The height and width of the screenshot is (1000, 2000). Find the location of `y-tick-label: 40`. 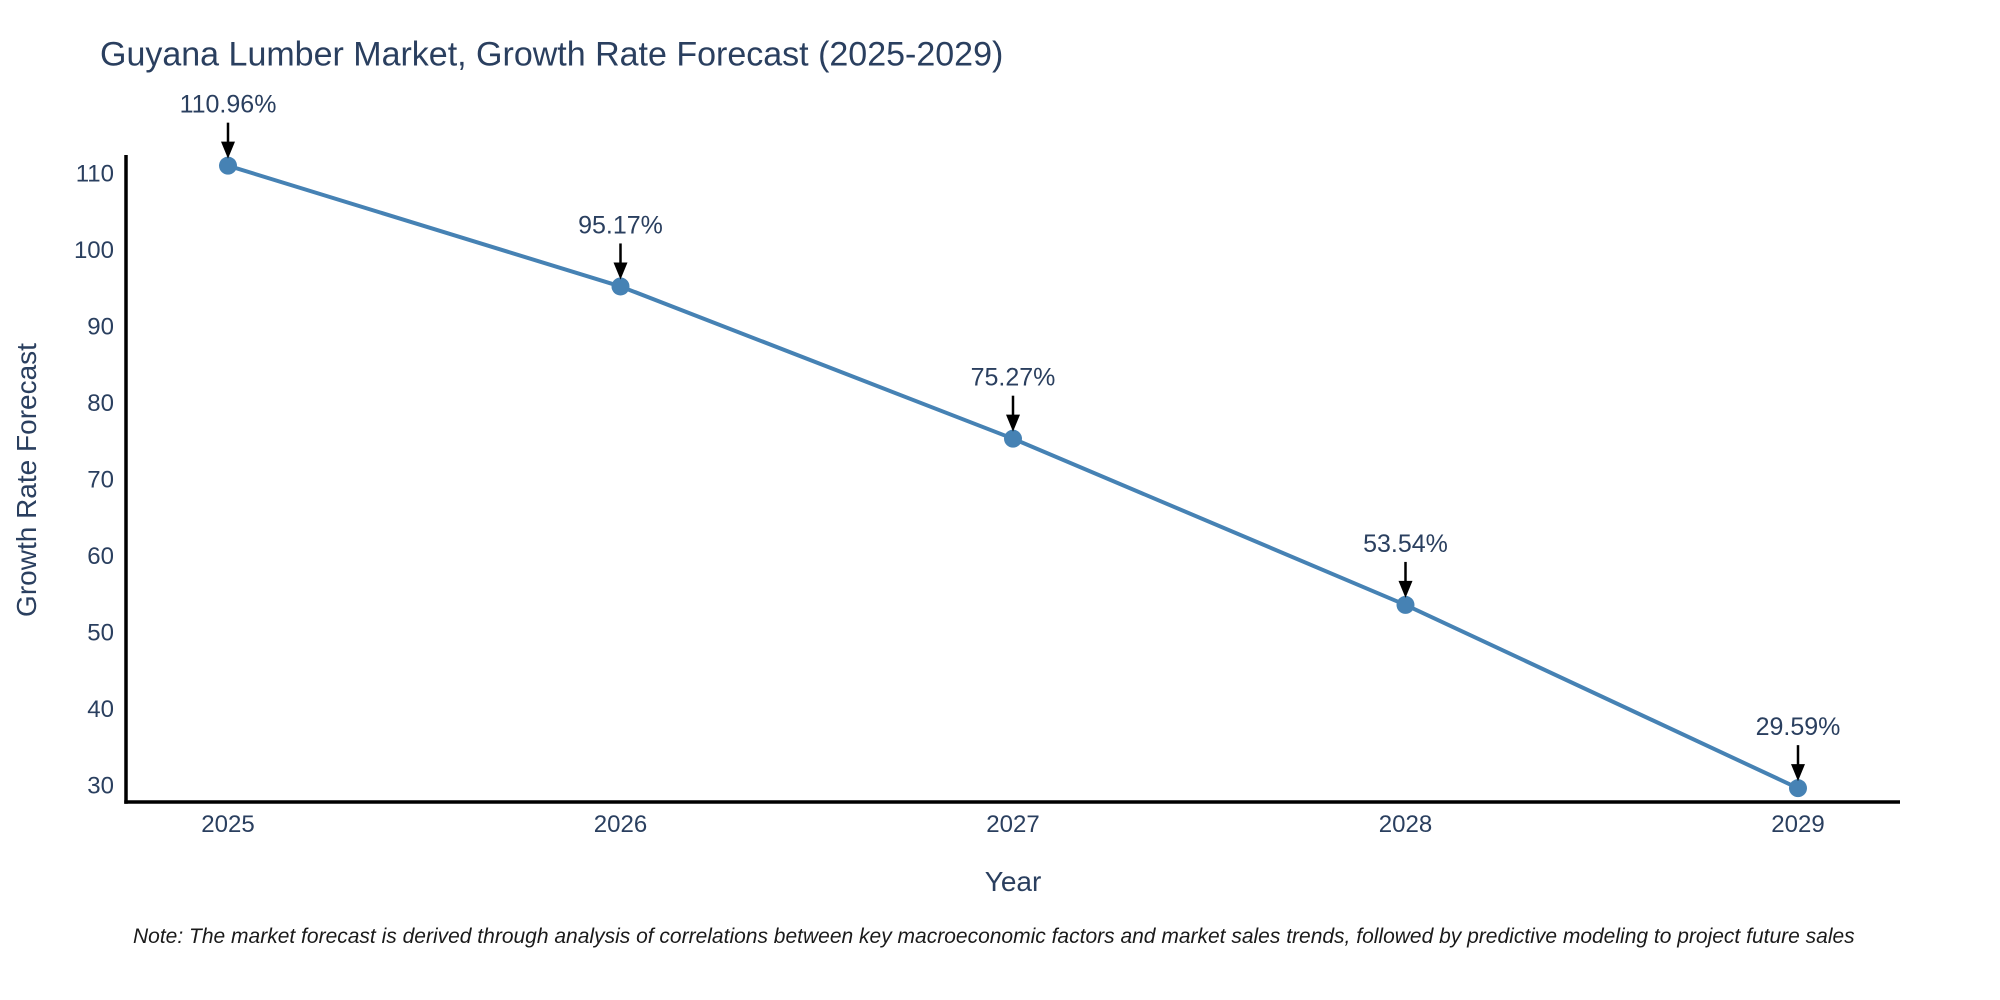

y-tick-label: 40 is located at coordinates (100, 709).